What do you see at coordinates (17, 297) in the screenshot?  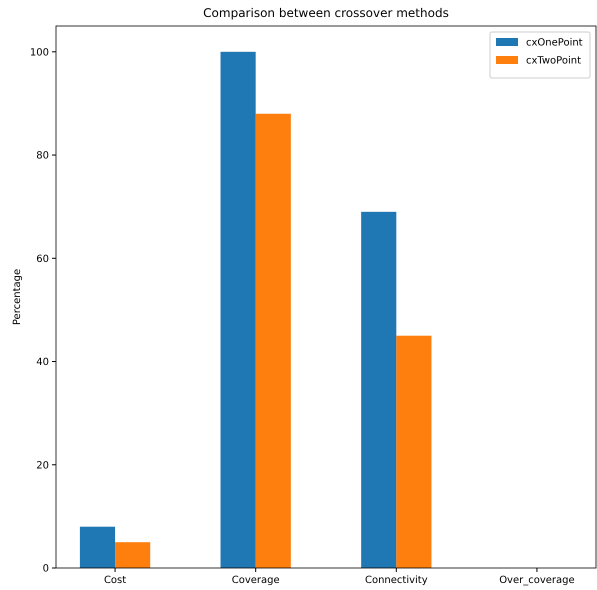 I see `y-axis-title: Percentage` at bounding box center [17, 297].